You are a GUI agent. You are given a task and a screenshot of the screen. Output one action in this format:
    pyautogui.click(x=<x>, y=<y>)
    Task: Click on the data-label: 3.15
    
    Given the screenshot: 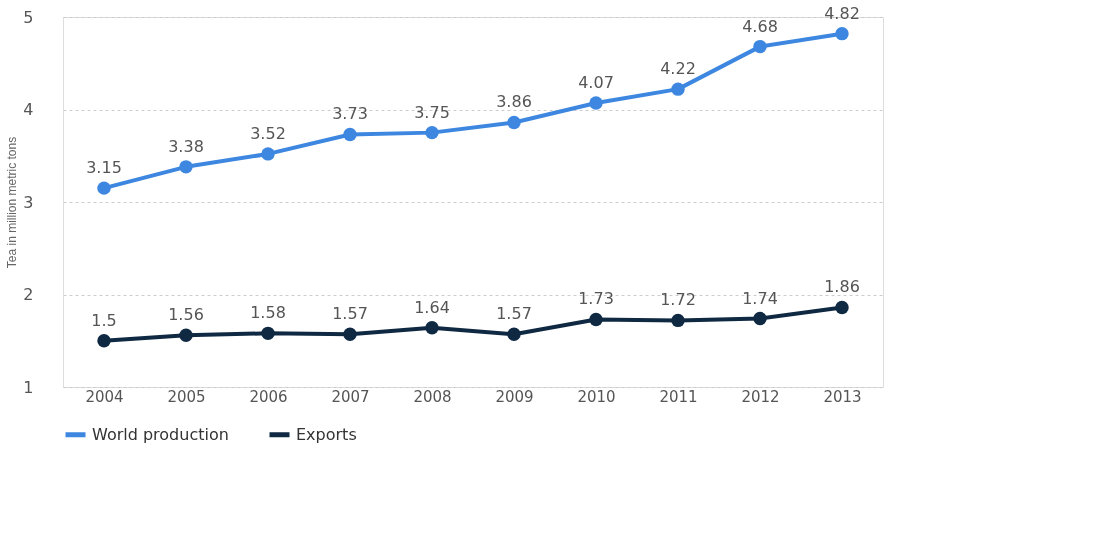 What is the action you would take?
    pyautogui.click(x=104, y=168)
    